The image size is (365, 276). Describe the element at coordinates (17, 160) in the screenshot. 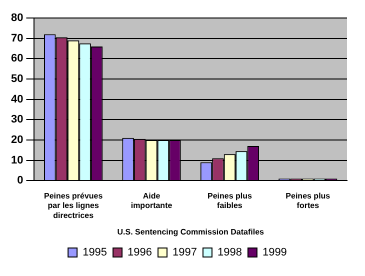

I see `y-tick-label: 10` at that location.